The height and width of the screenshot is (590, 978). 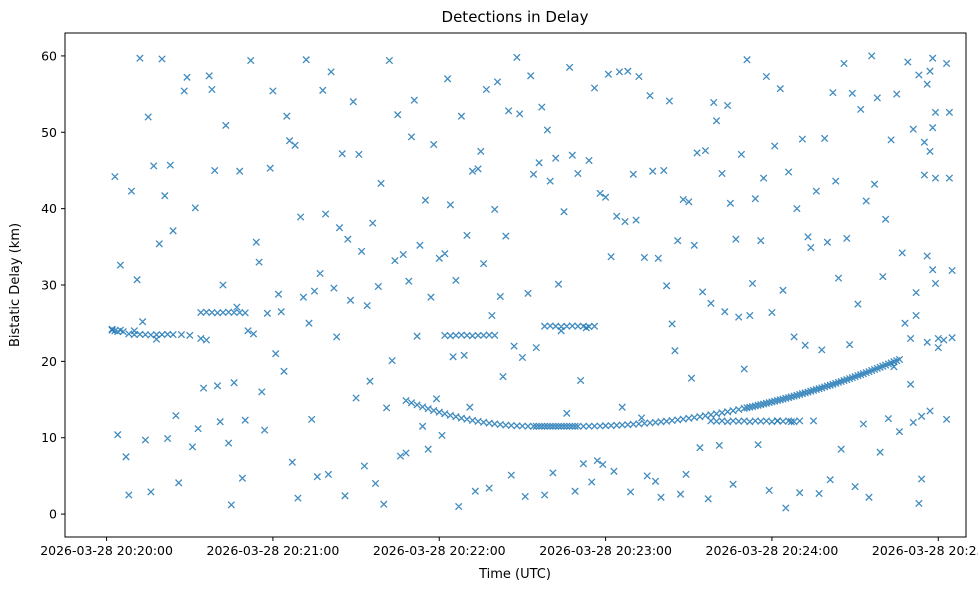 I want to click on x-axis-label: Time (UTC), so click(x=514, y=574).